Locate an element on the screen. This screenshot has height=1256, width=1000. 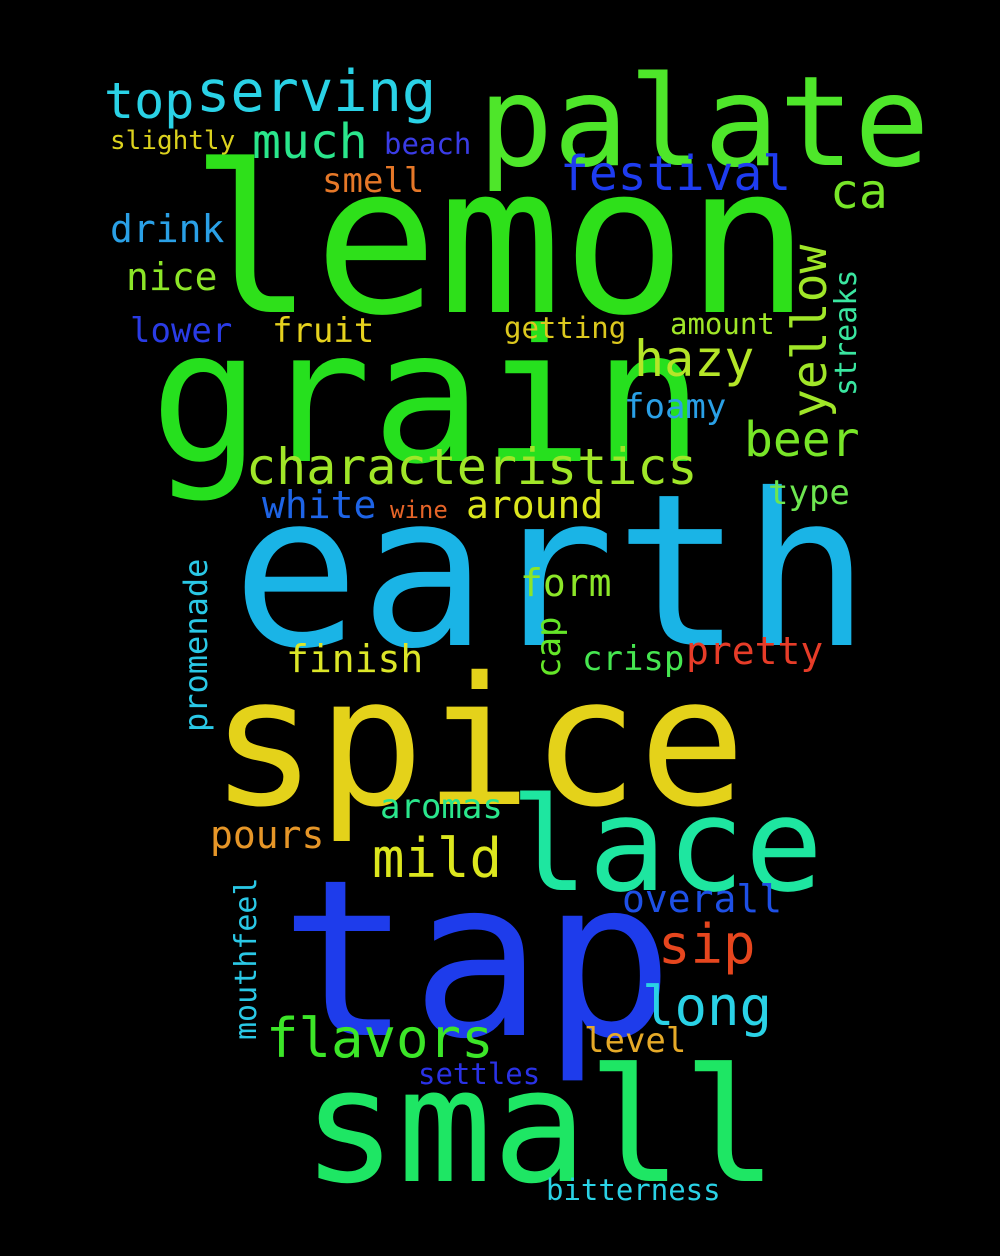
word-form: form is located at coordinates (566, 583).